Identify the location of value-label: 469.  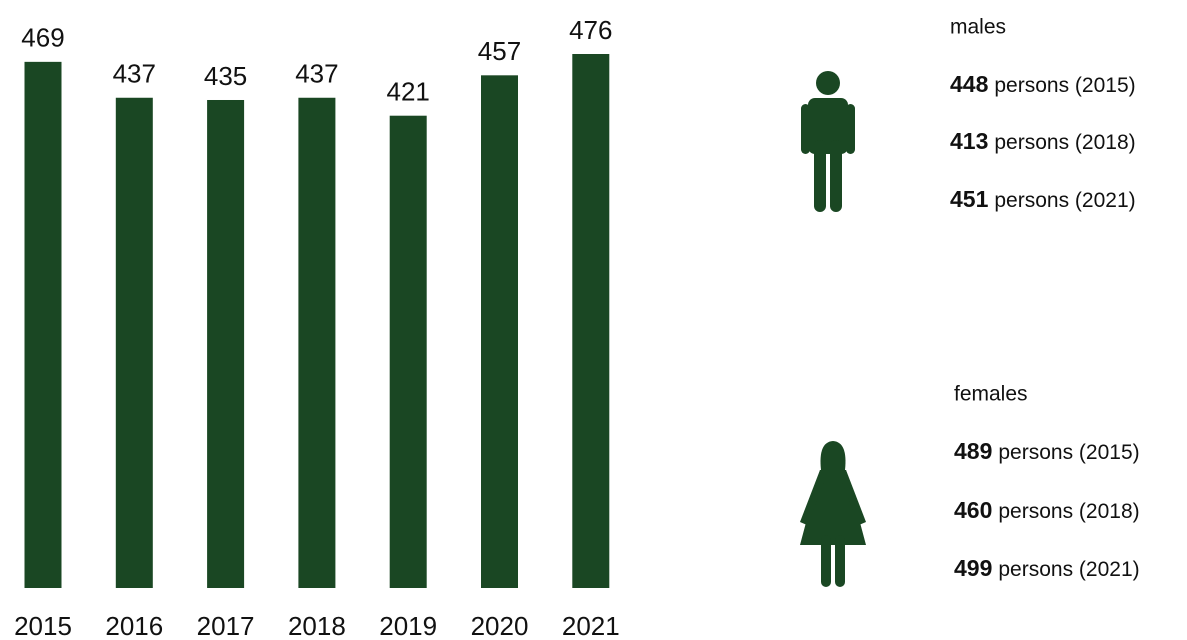
(42, 38).